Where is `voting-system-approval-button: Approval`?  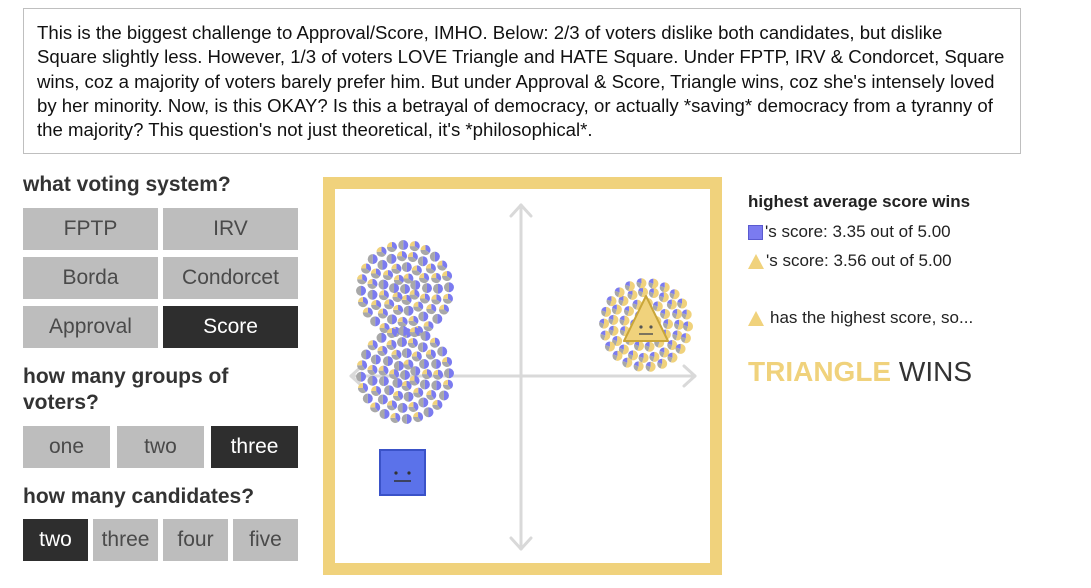
voting-system-approval-button: Approval is located at coordinates (90, 327).